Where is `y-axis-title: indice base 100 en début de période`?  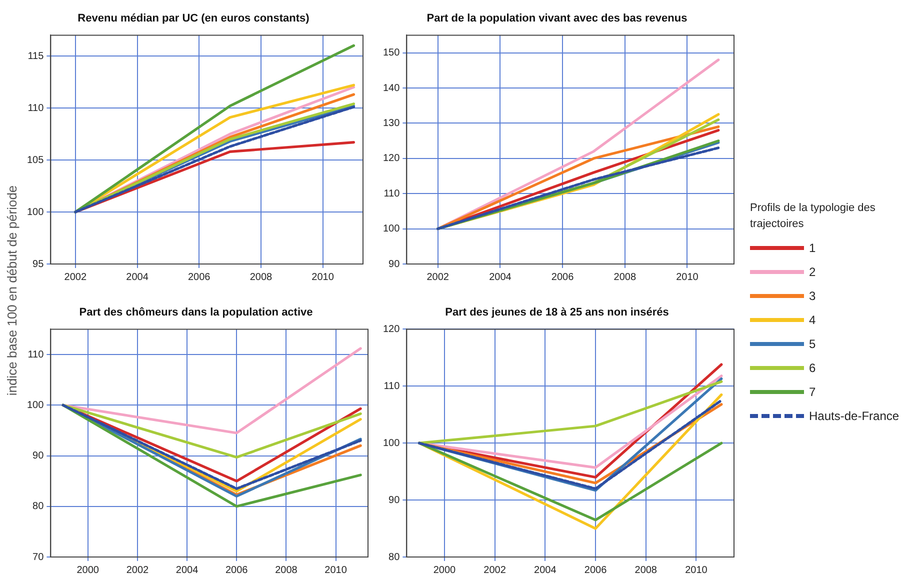
y-axis-title: indice base 100 en début de période is located at coordinates (12, 290).